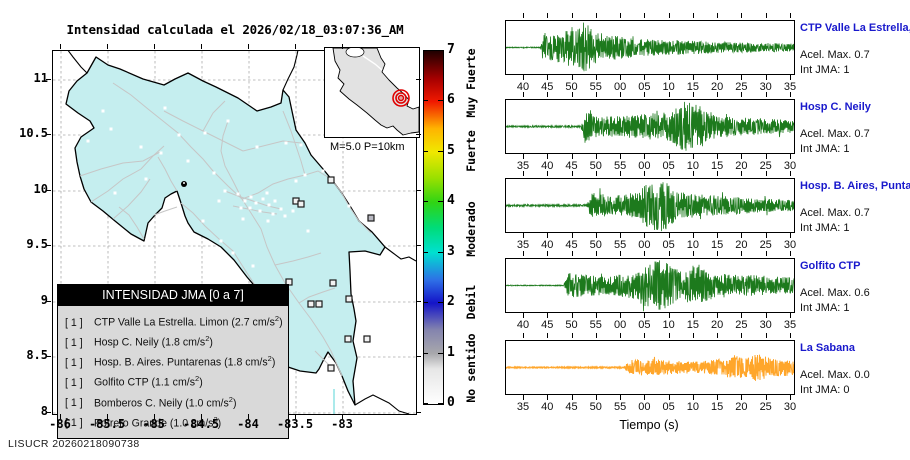 The width and height of the screenshot is (910, 460). Describe the element at coordinates (547, 245) in the screenshot. I see `seismo-tick-label: 40` at that location.